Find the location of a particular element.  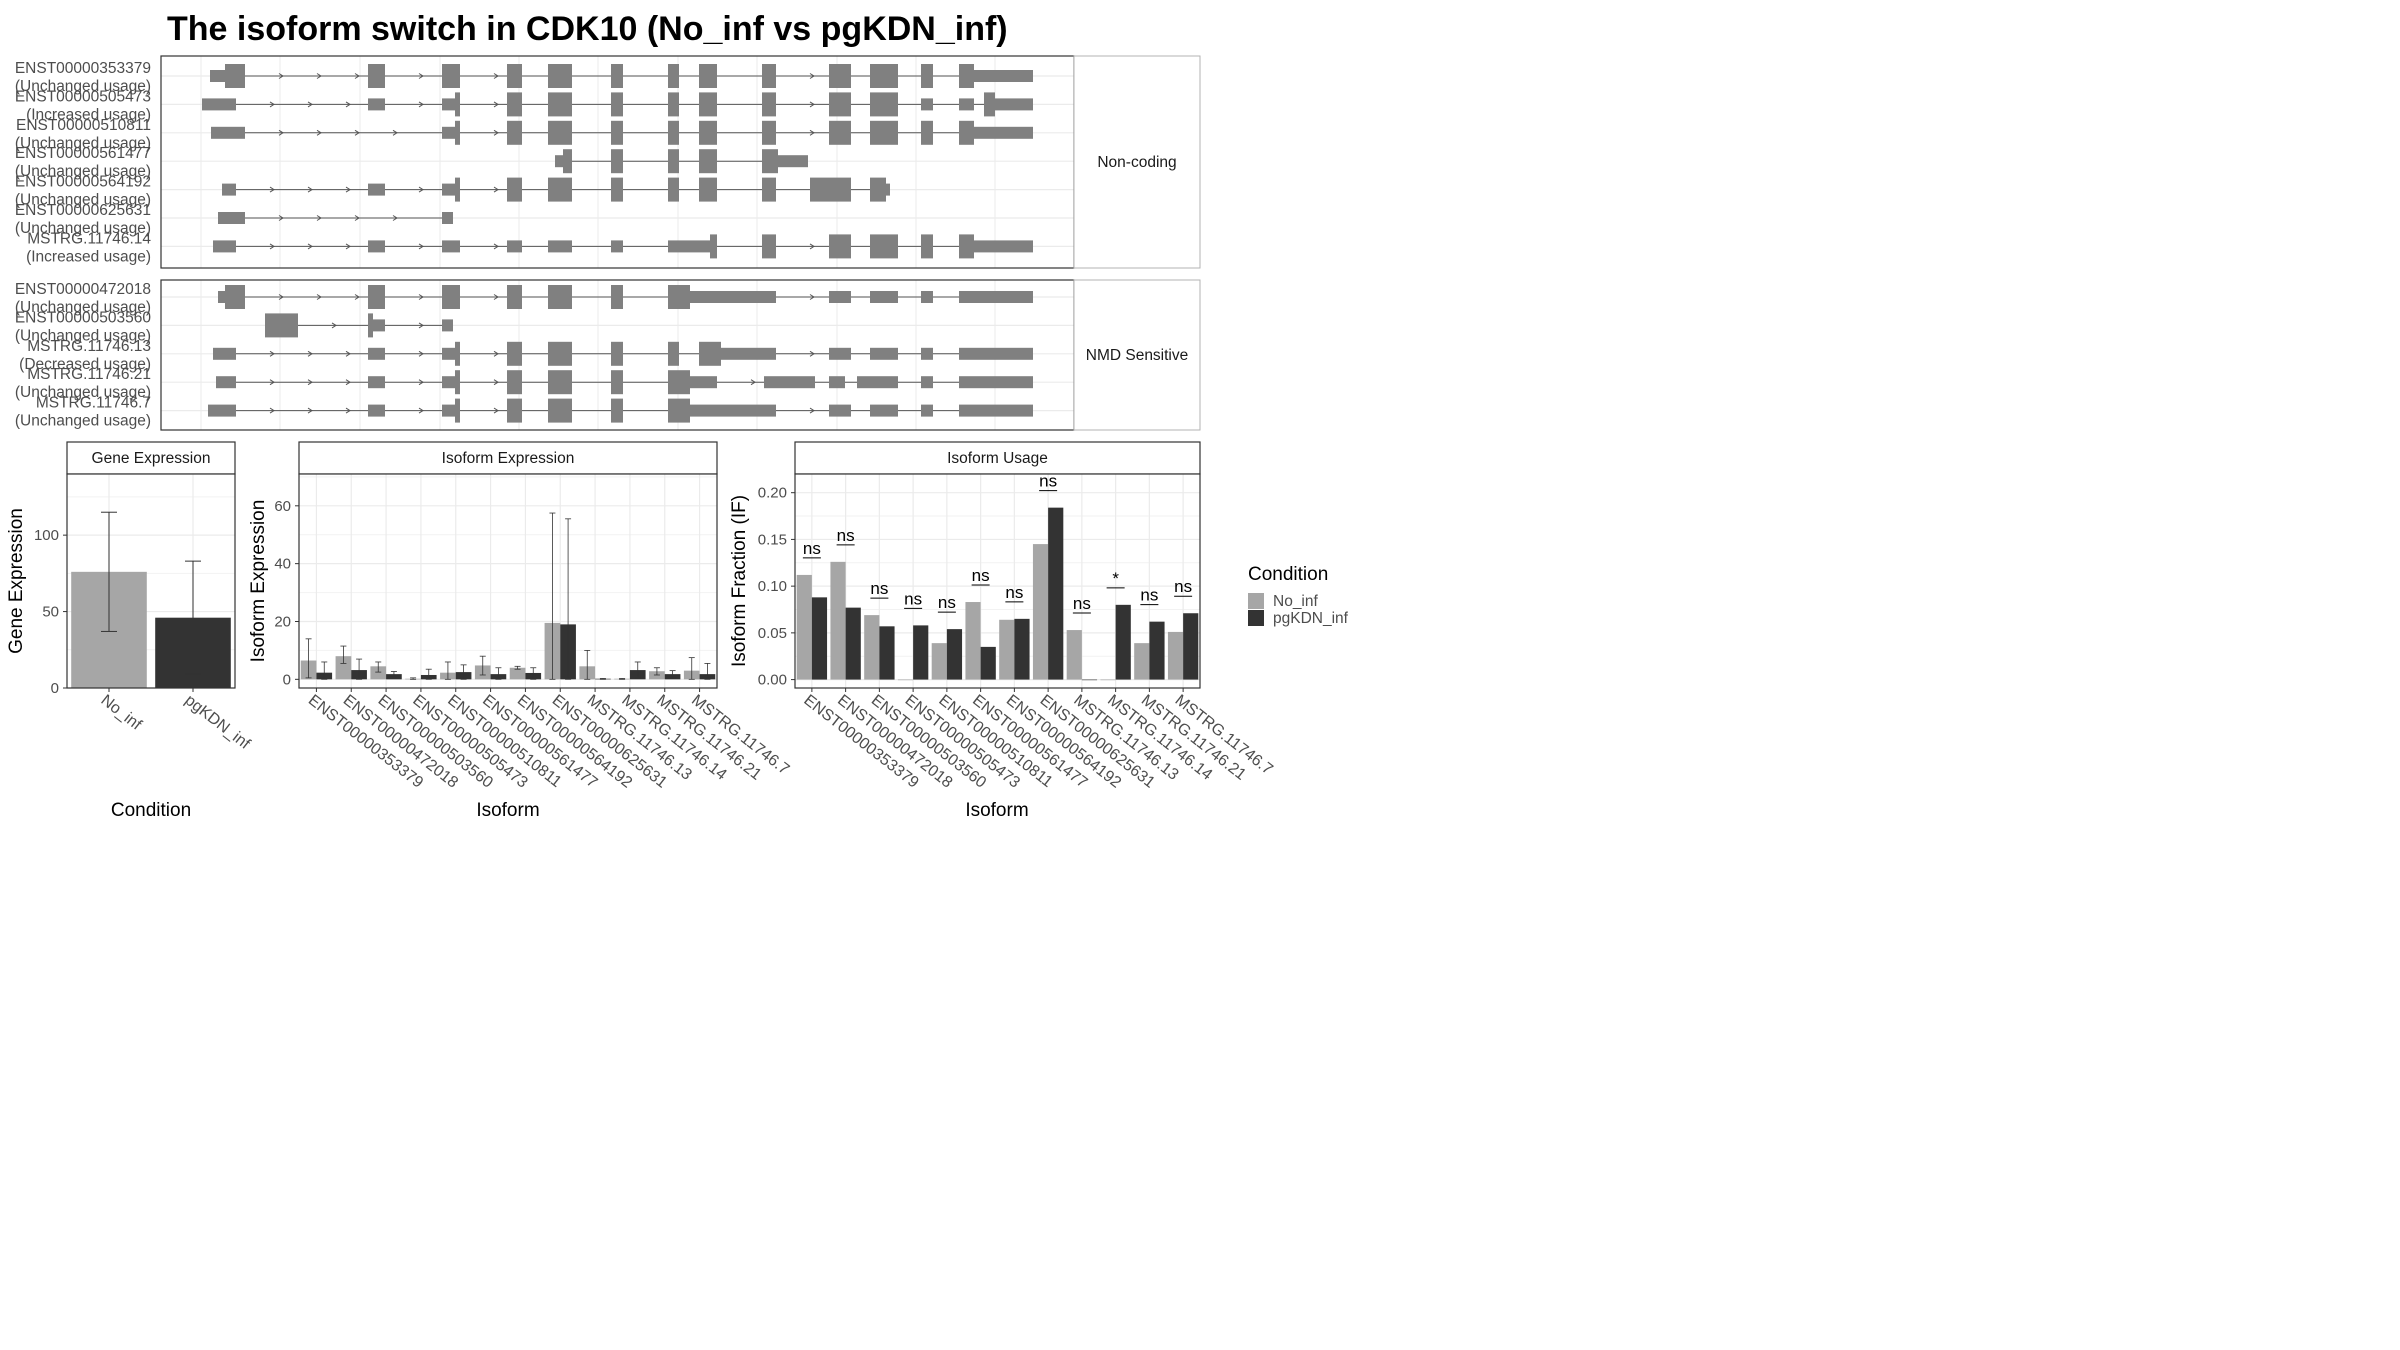

transcript-id: ENST00000503560 is located at coordinates (83, 317).